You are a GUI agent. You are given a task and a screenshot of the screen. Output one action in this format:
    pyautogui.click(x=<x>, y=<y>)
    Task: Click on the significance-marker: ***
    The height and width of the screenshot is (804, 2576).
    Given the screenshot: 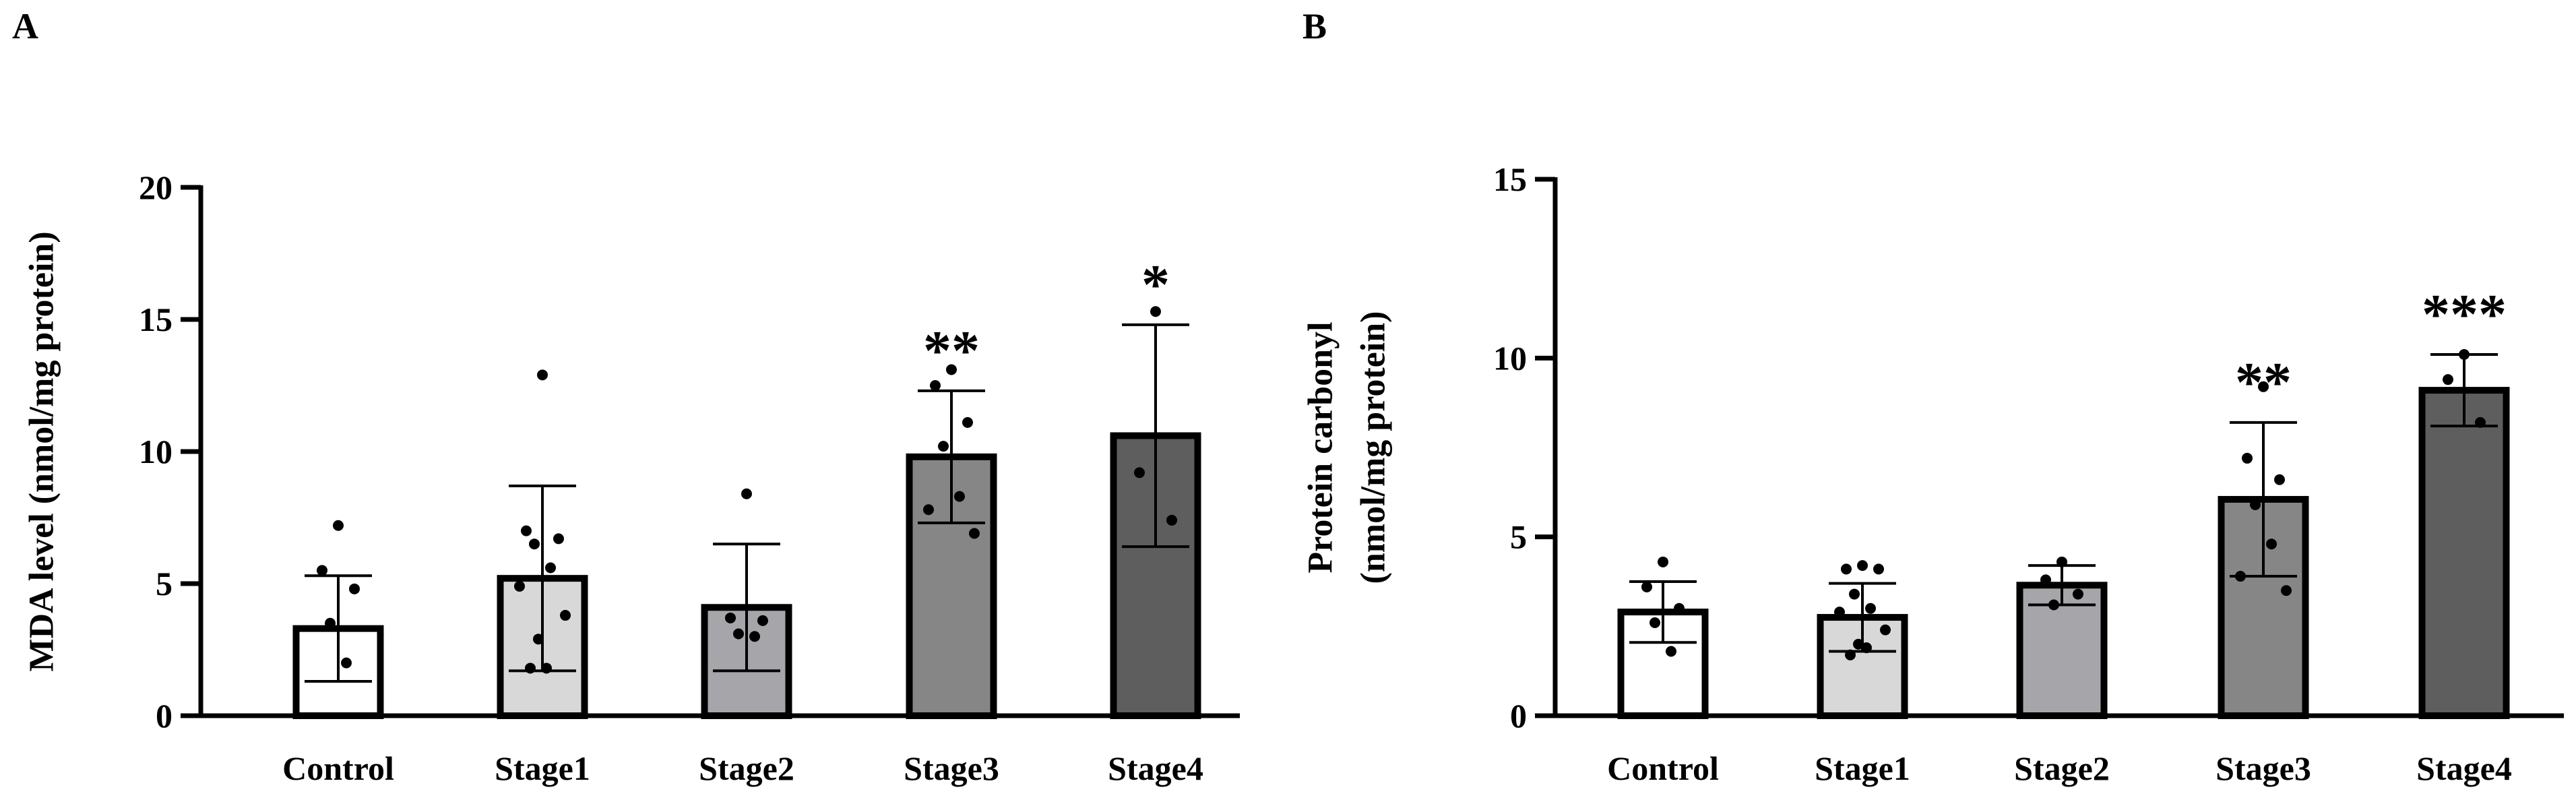 What is the action you would take?
    pyautogui.click(x=2464, y=314)
    